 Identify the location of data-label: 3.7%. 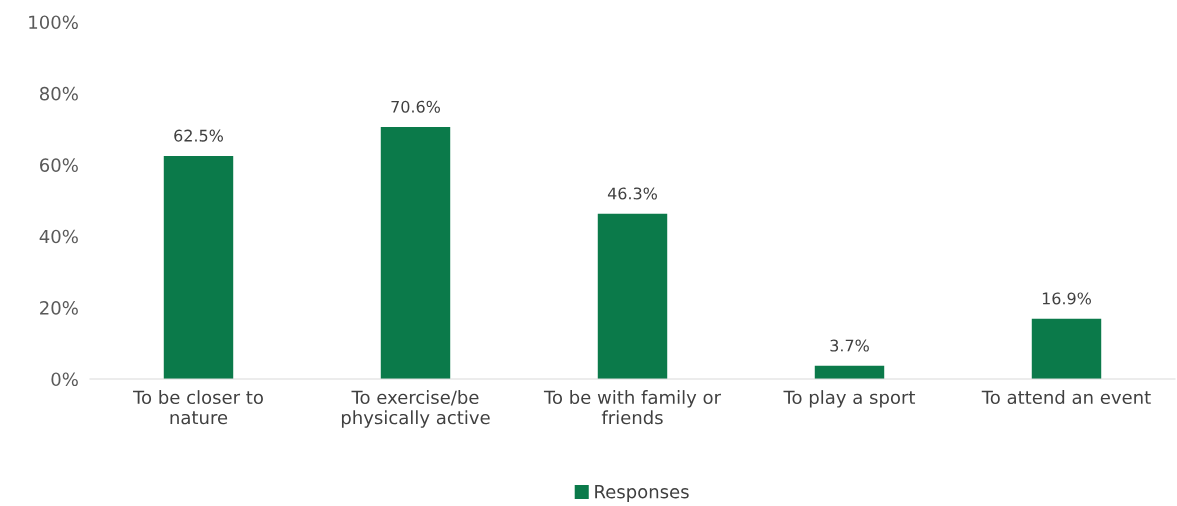
(849, 345).